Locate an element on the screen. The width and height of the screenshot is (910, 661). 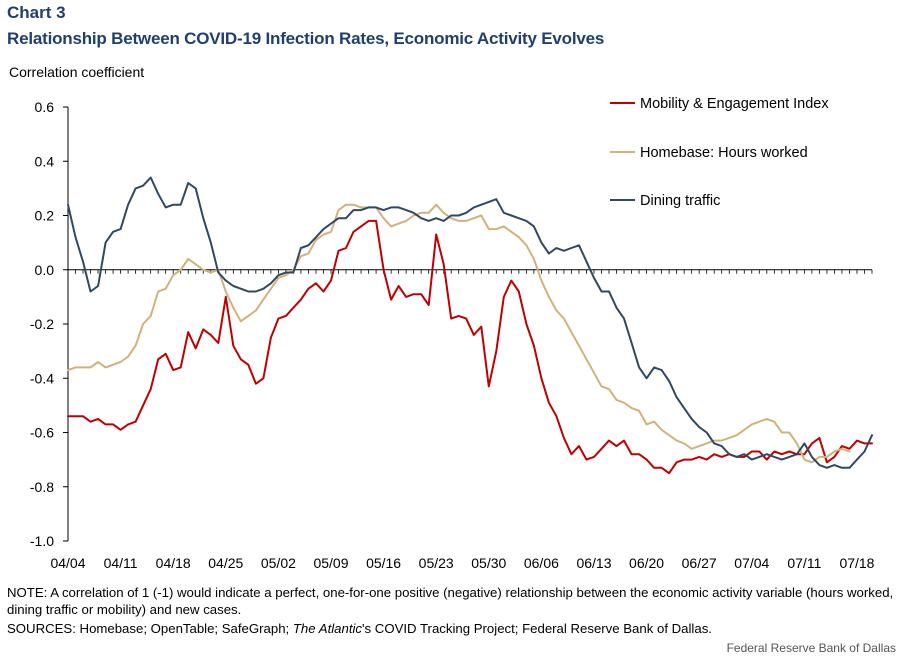
x-tick-label: 04/04 is located at coordinates (67, 563).